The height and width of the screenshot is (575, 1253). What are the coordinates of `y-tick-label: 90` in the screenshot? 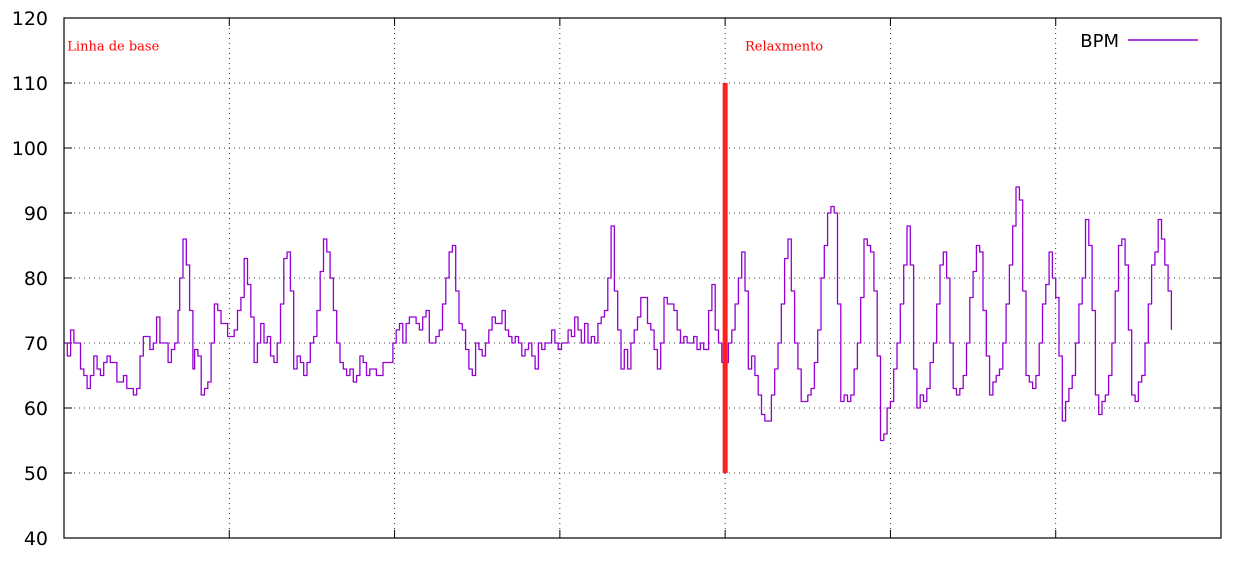 It's located at (36, 214).